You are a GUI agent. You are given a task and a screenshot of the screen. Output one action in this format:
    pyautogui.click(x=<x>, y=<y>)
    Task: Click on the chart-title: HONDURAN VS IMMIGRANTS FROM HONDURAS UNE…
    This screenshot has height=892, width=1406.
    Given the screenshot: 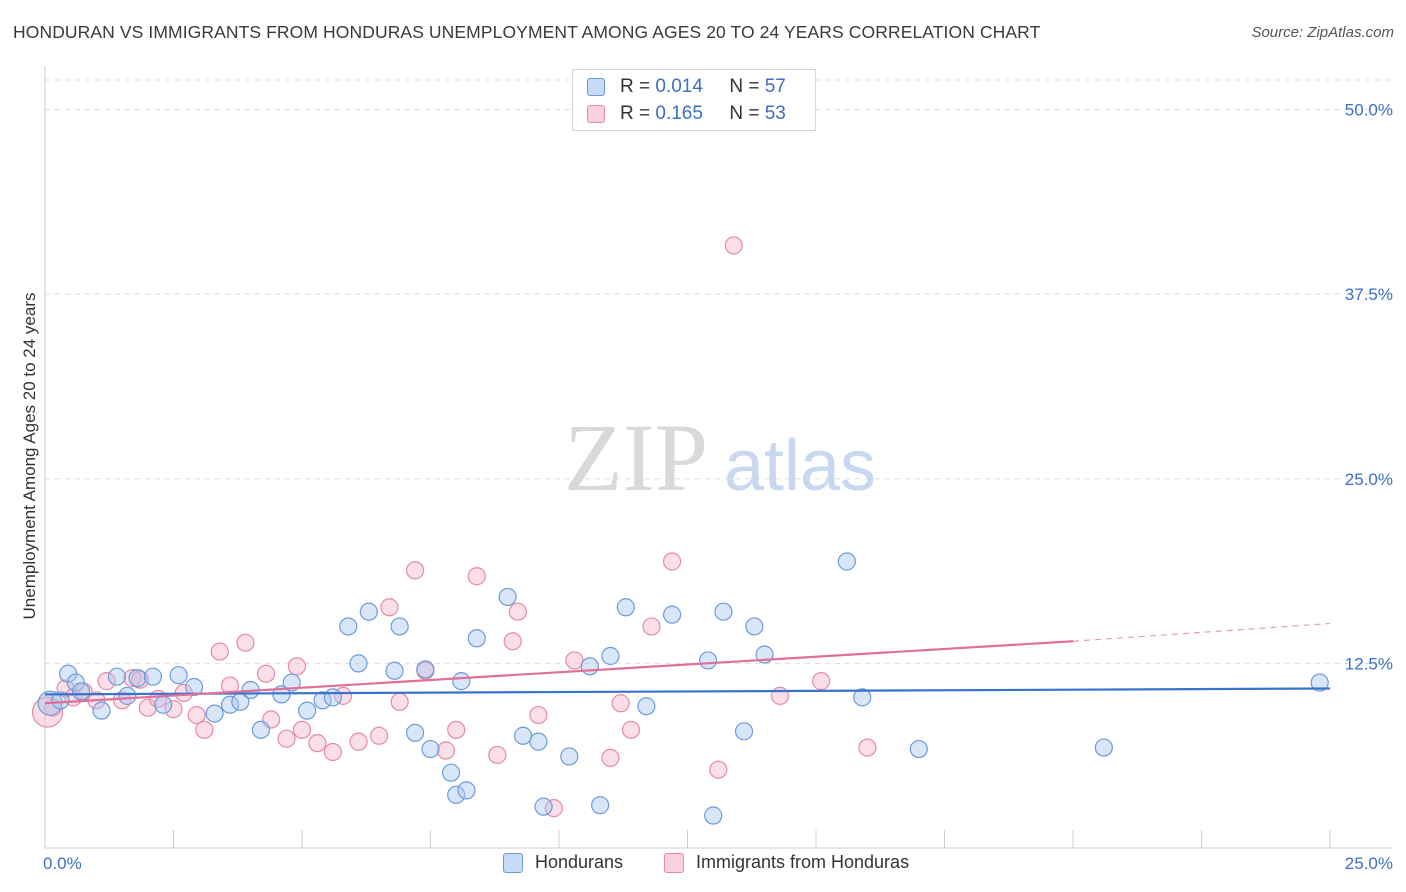 What is the action you would take?
    pyautogui.click(x=527, y=32)
    